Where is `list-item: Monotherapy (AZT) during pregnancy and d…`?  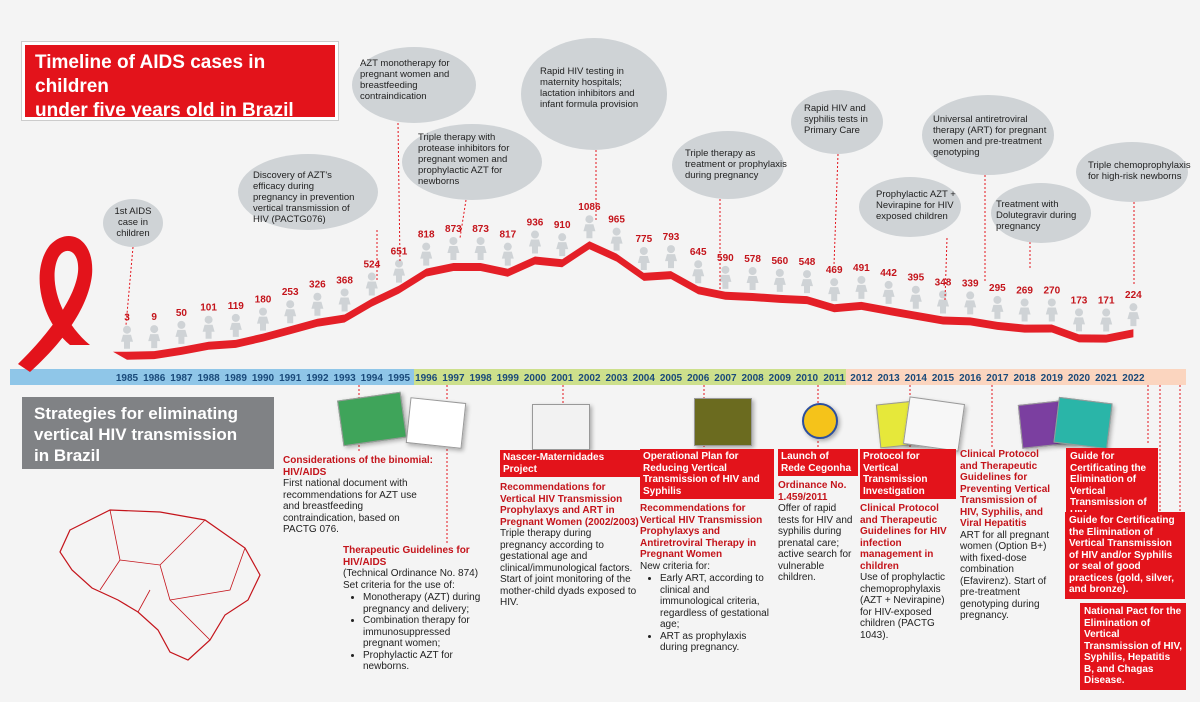
list-item: Monotherapy (AZT) during pregnancy and d… is located at coordinates (427, 603).